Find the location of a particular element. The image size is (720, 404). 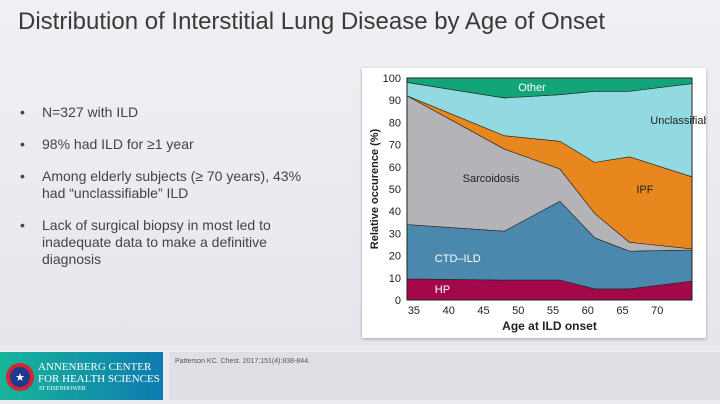

y-tick-label: 90 is located at coordinates (395, 101).